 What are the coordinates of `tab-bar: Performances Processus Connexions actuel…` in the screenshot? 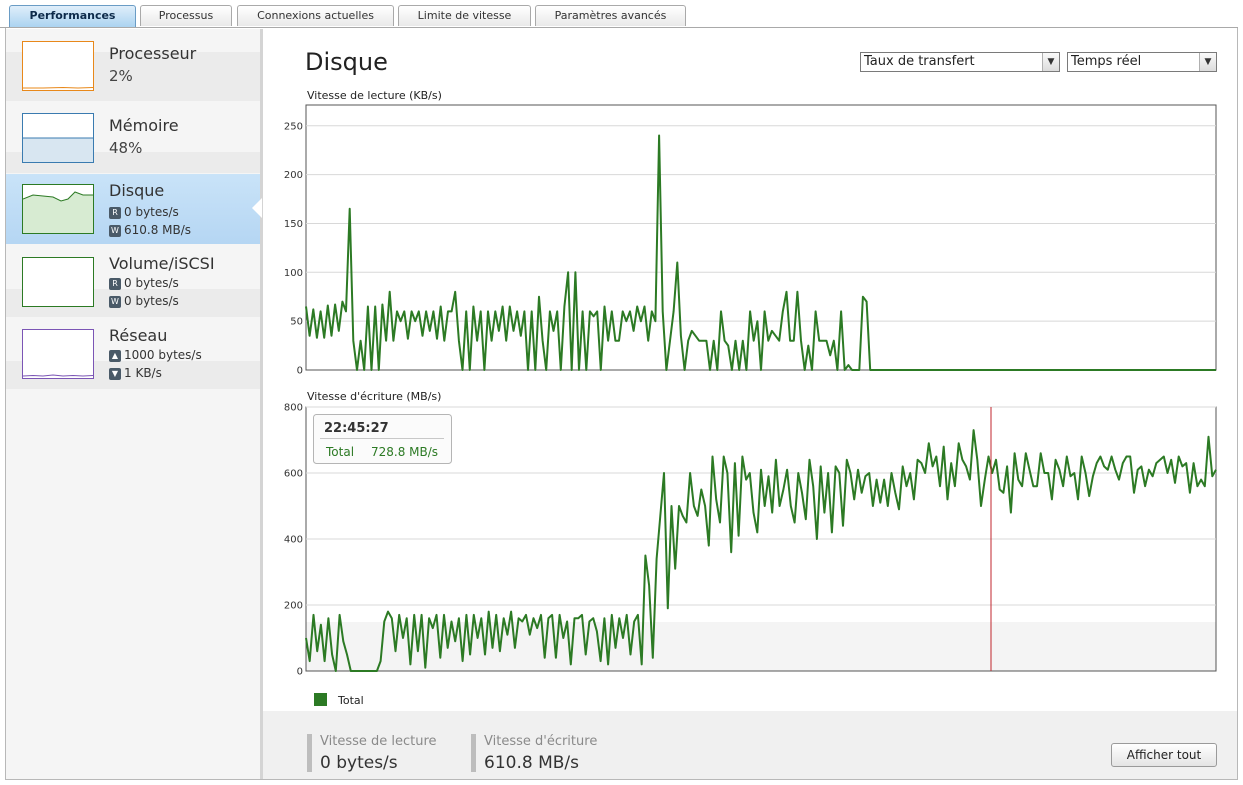 It's located at (621, 14).